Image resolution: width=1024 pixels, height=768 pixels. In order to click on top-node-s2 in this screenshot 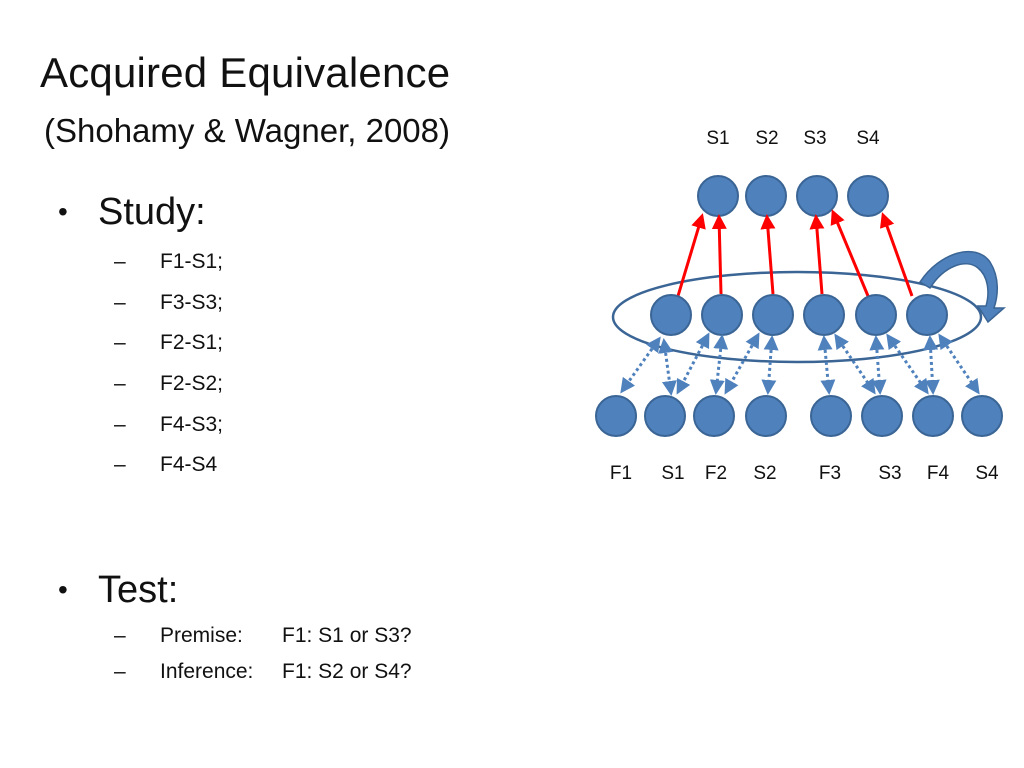, I will do `click(766, 196)`.